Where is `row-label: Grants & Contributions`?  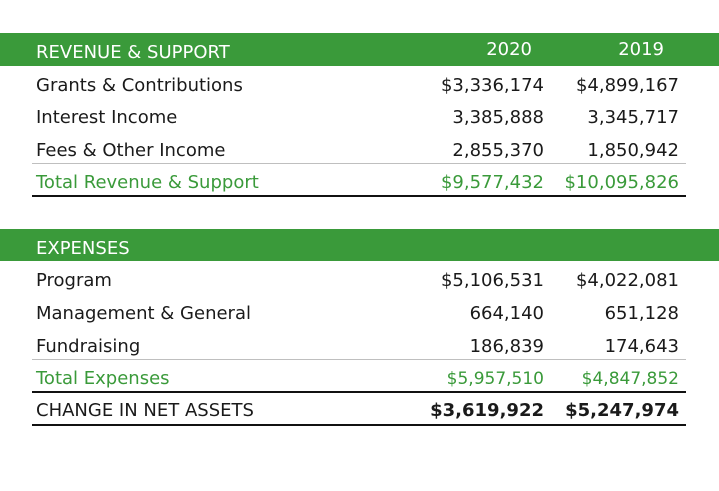 row-label: Grants & Contributions is located at coordinates (139, 85).